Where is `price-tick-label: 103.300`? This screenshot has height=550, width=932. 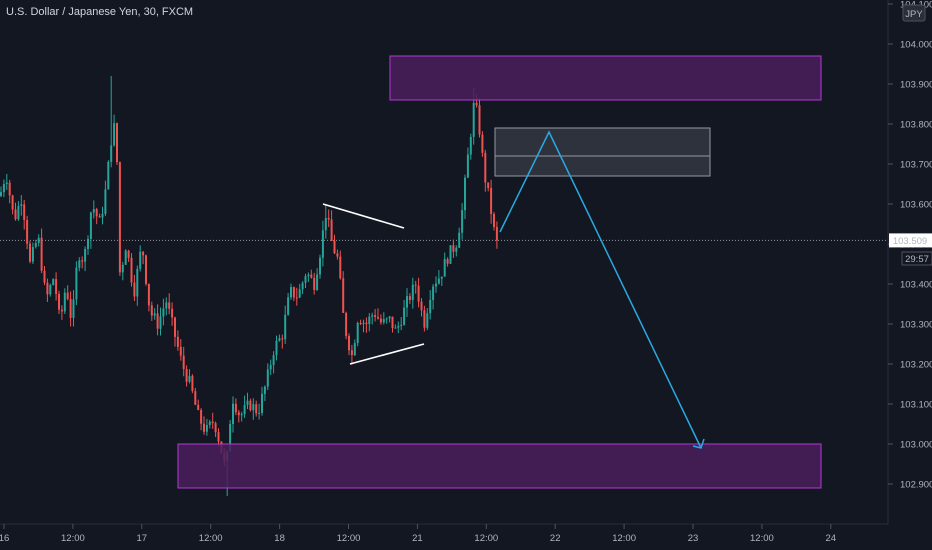 price-tick-label: 103.300 is located at coordinates (916, 325).